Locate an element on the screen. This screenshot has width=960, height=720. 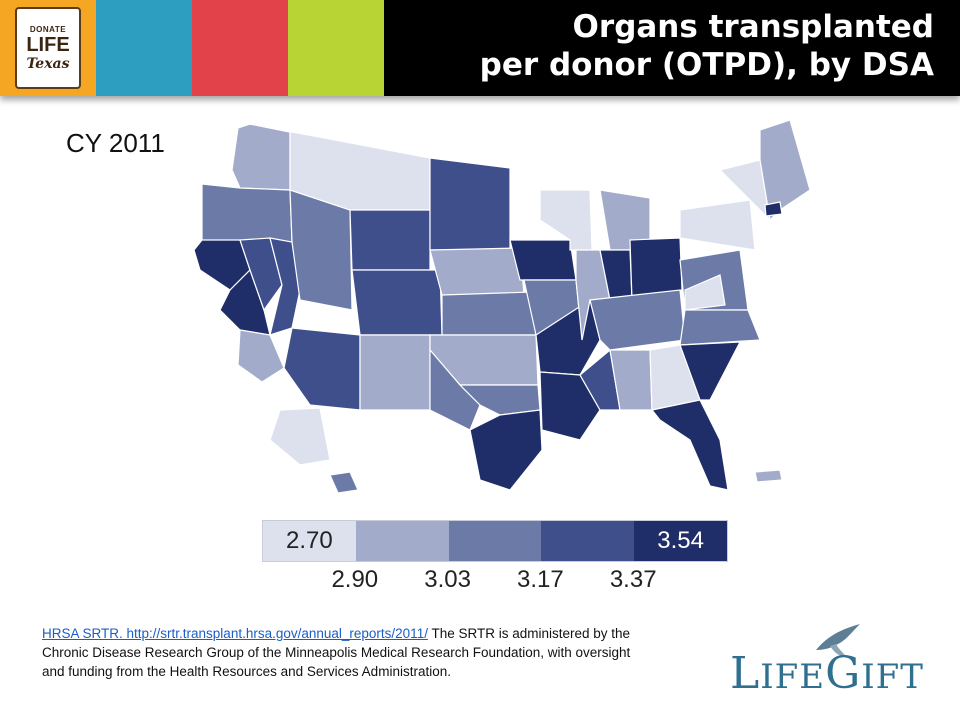
lifegift-logo: LIFEGIFT is located at coordinates (835, 660).